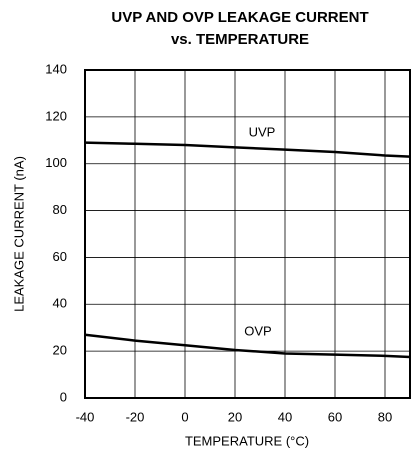 Image resolution: width=419 pixels, height=463 pixels. I want to click on x-axis-label: TEMPERATURE (°C), so click(247, 440).